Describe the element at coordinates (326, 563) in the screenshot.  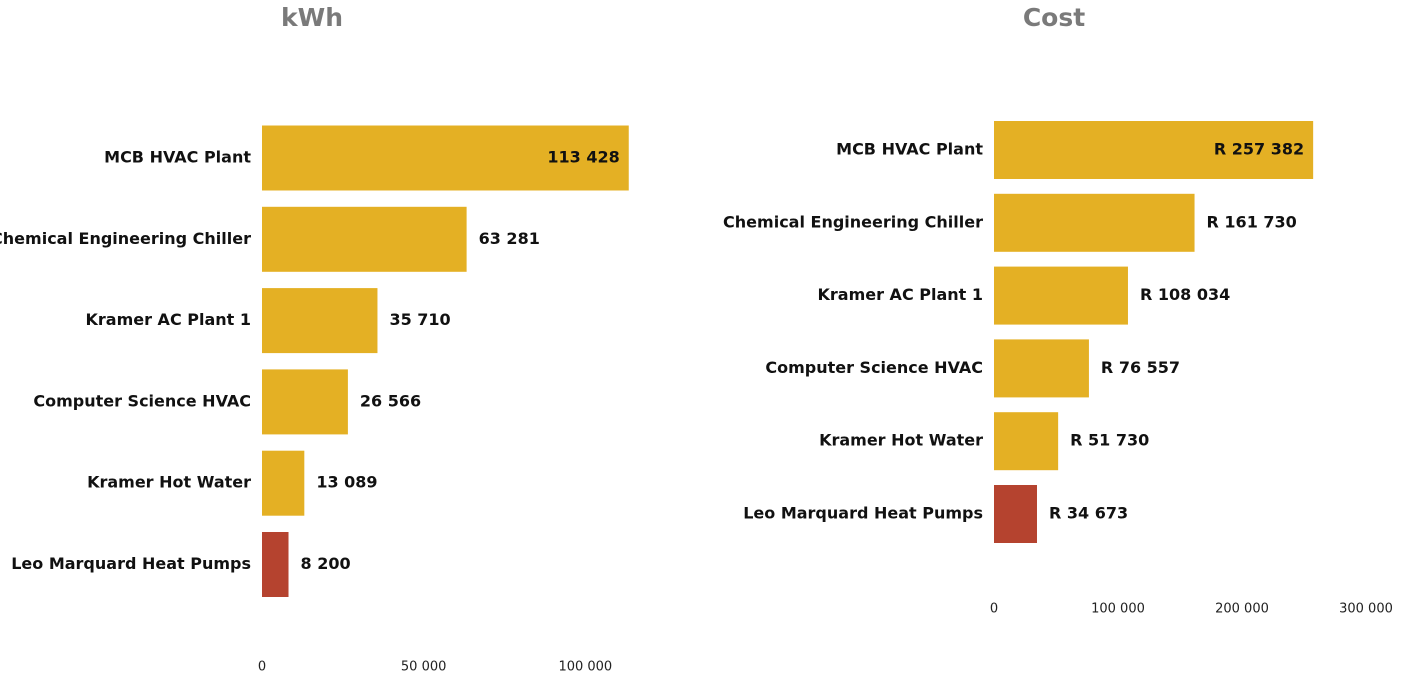
I see `value-label: 8 200` at that location.